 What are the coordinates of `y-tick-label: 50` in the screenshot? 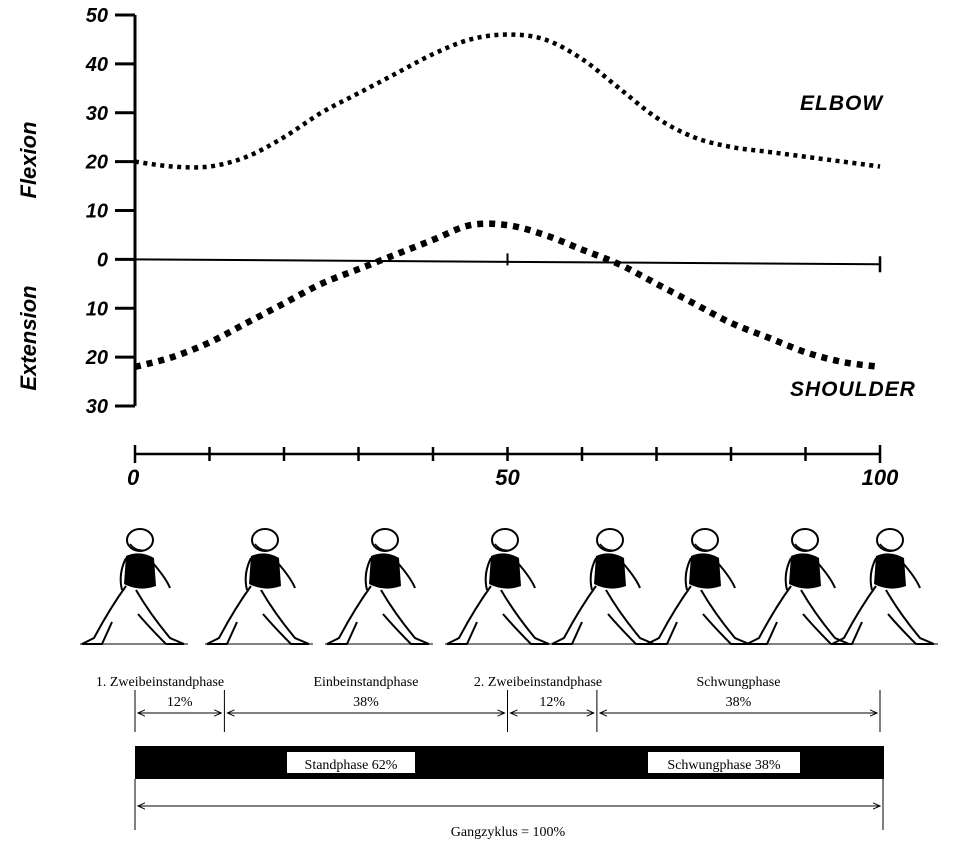 It's located at (97, 16).